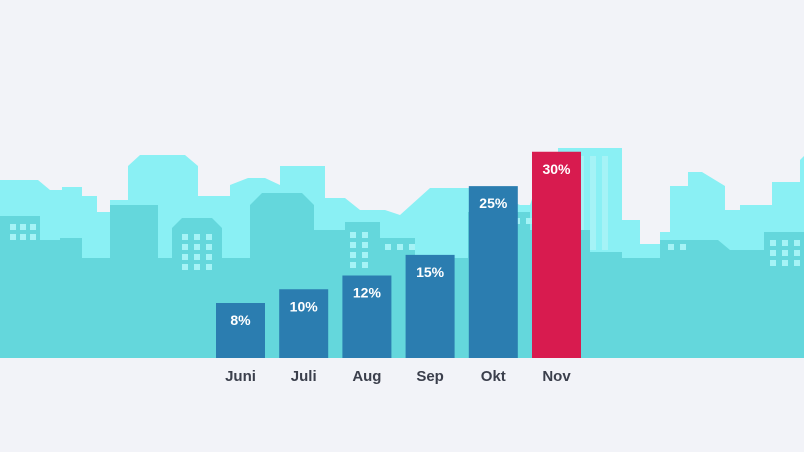 This screenshot has width=804, height=452. Describe the element at coordinates (430, 306) in the screenshot. I see `bar-sep` at that location.